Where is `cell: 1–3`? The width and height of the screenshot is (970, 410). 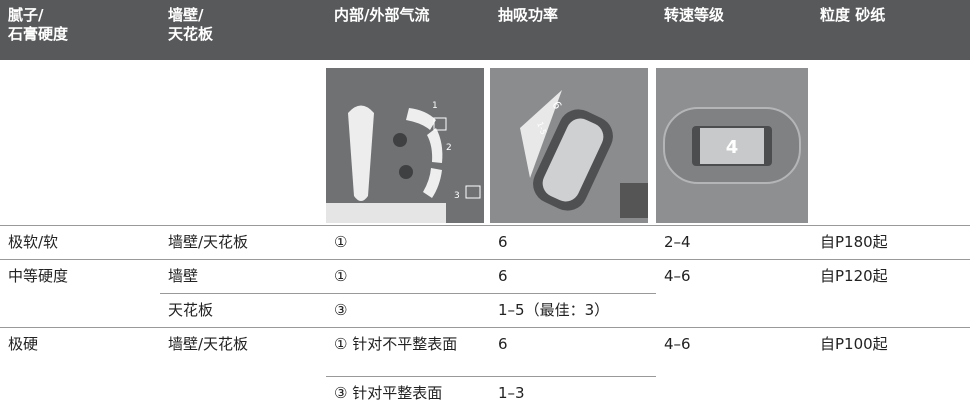
cell: 1–3 is located at coordinates (511, 392).